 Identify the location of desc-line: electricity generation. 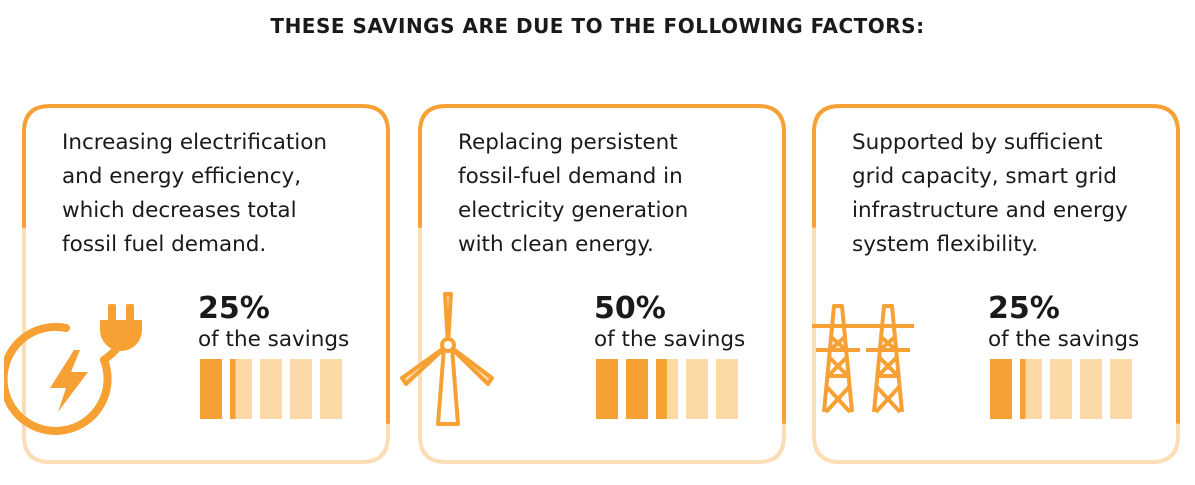
(573, 210).